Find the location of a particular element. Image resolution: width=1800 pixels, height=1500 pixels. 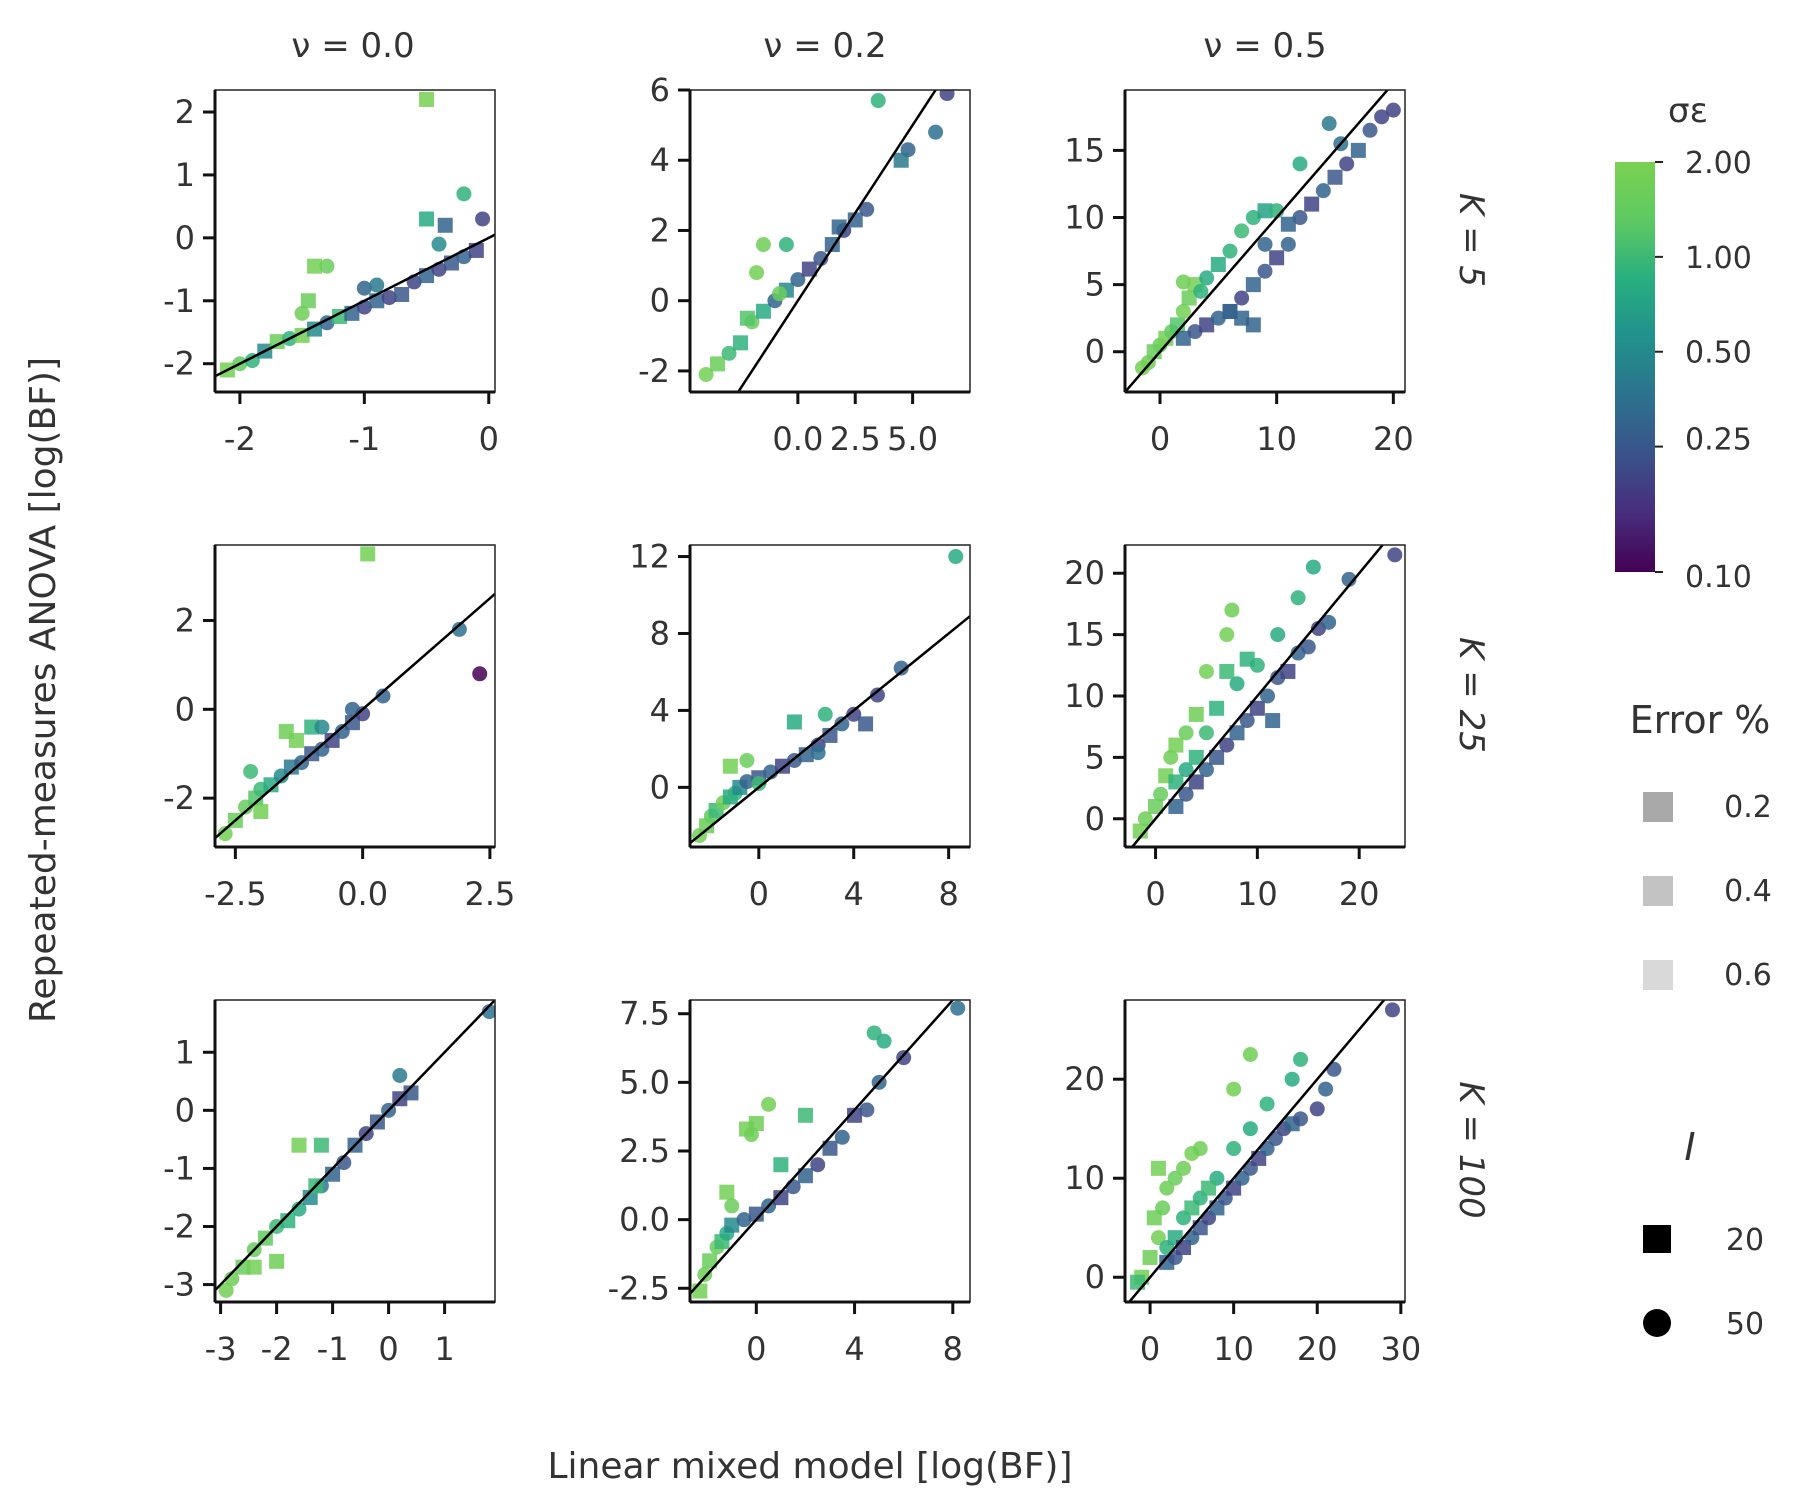

y-tick-label: -1 is located at coordinates (179, 301).